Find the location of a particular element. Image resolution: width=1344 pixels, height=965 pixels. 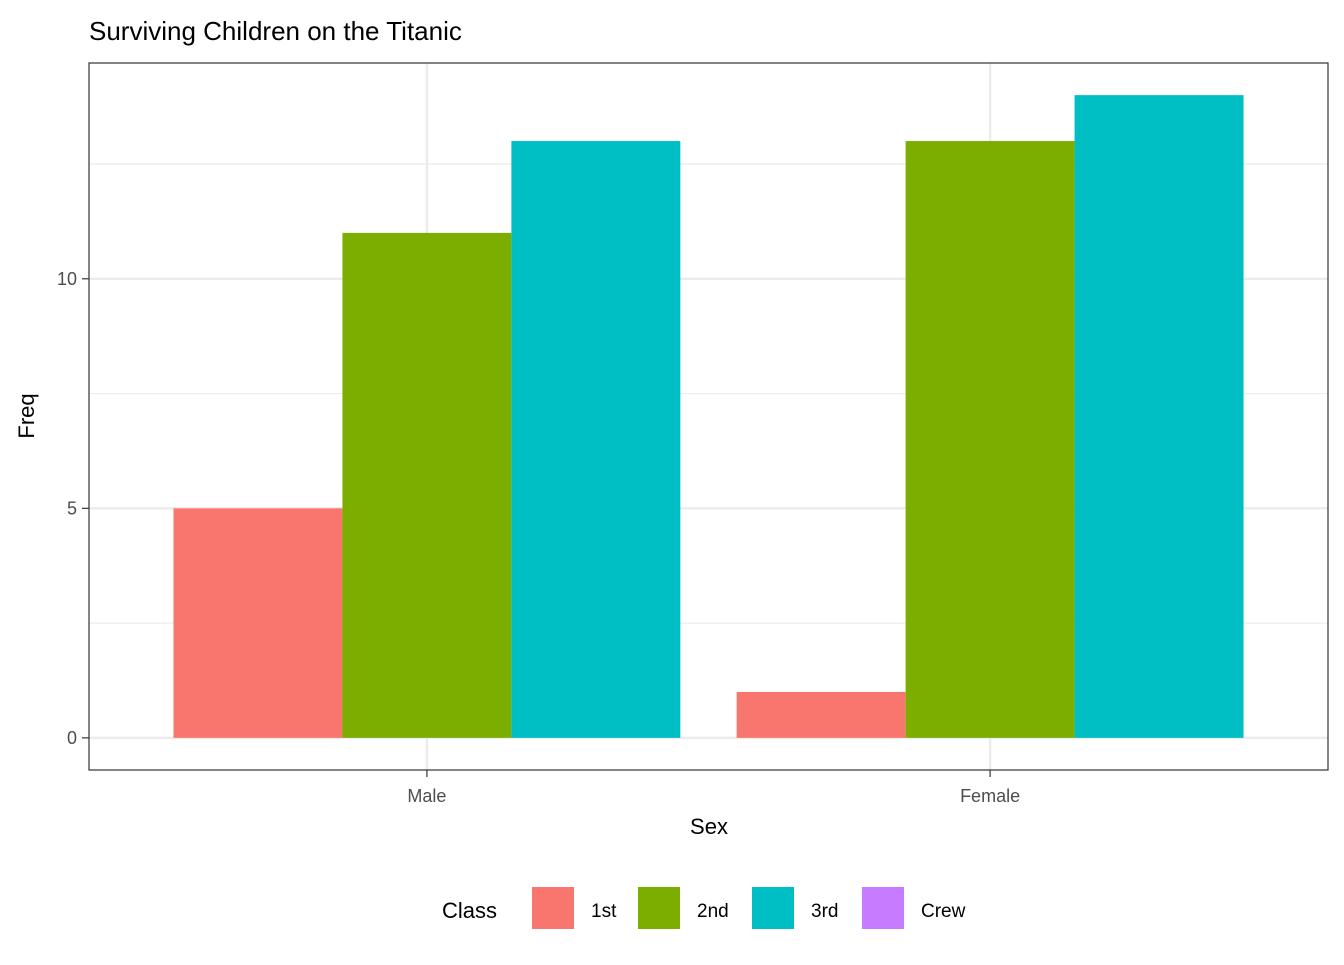

bar-male-3rd is located at coordinates (596, 439).